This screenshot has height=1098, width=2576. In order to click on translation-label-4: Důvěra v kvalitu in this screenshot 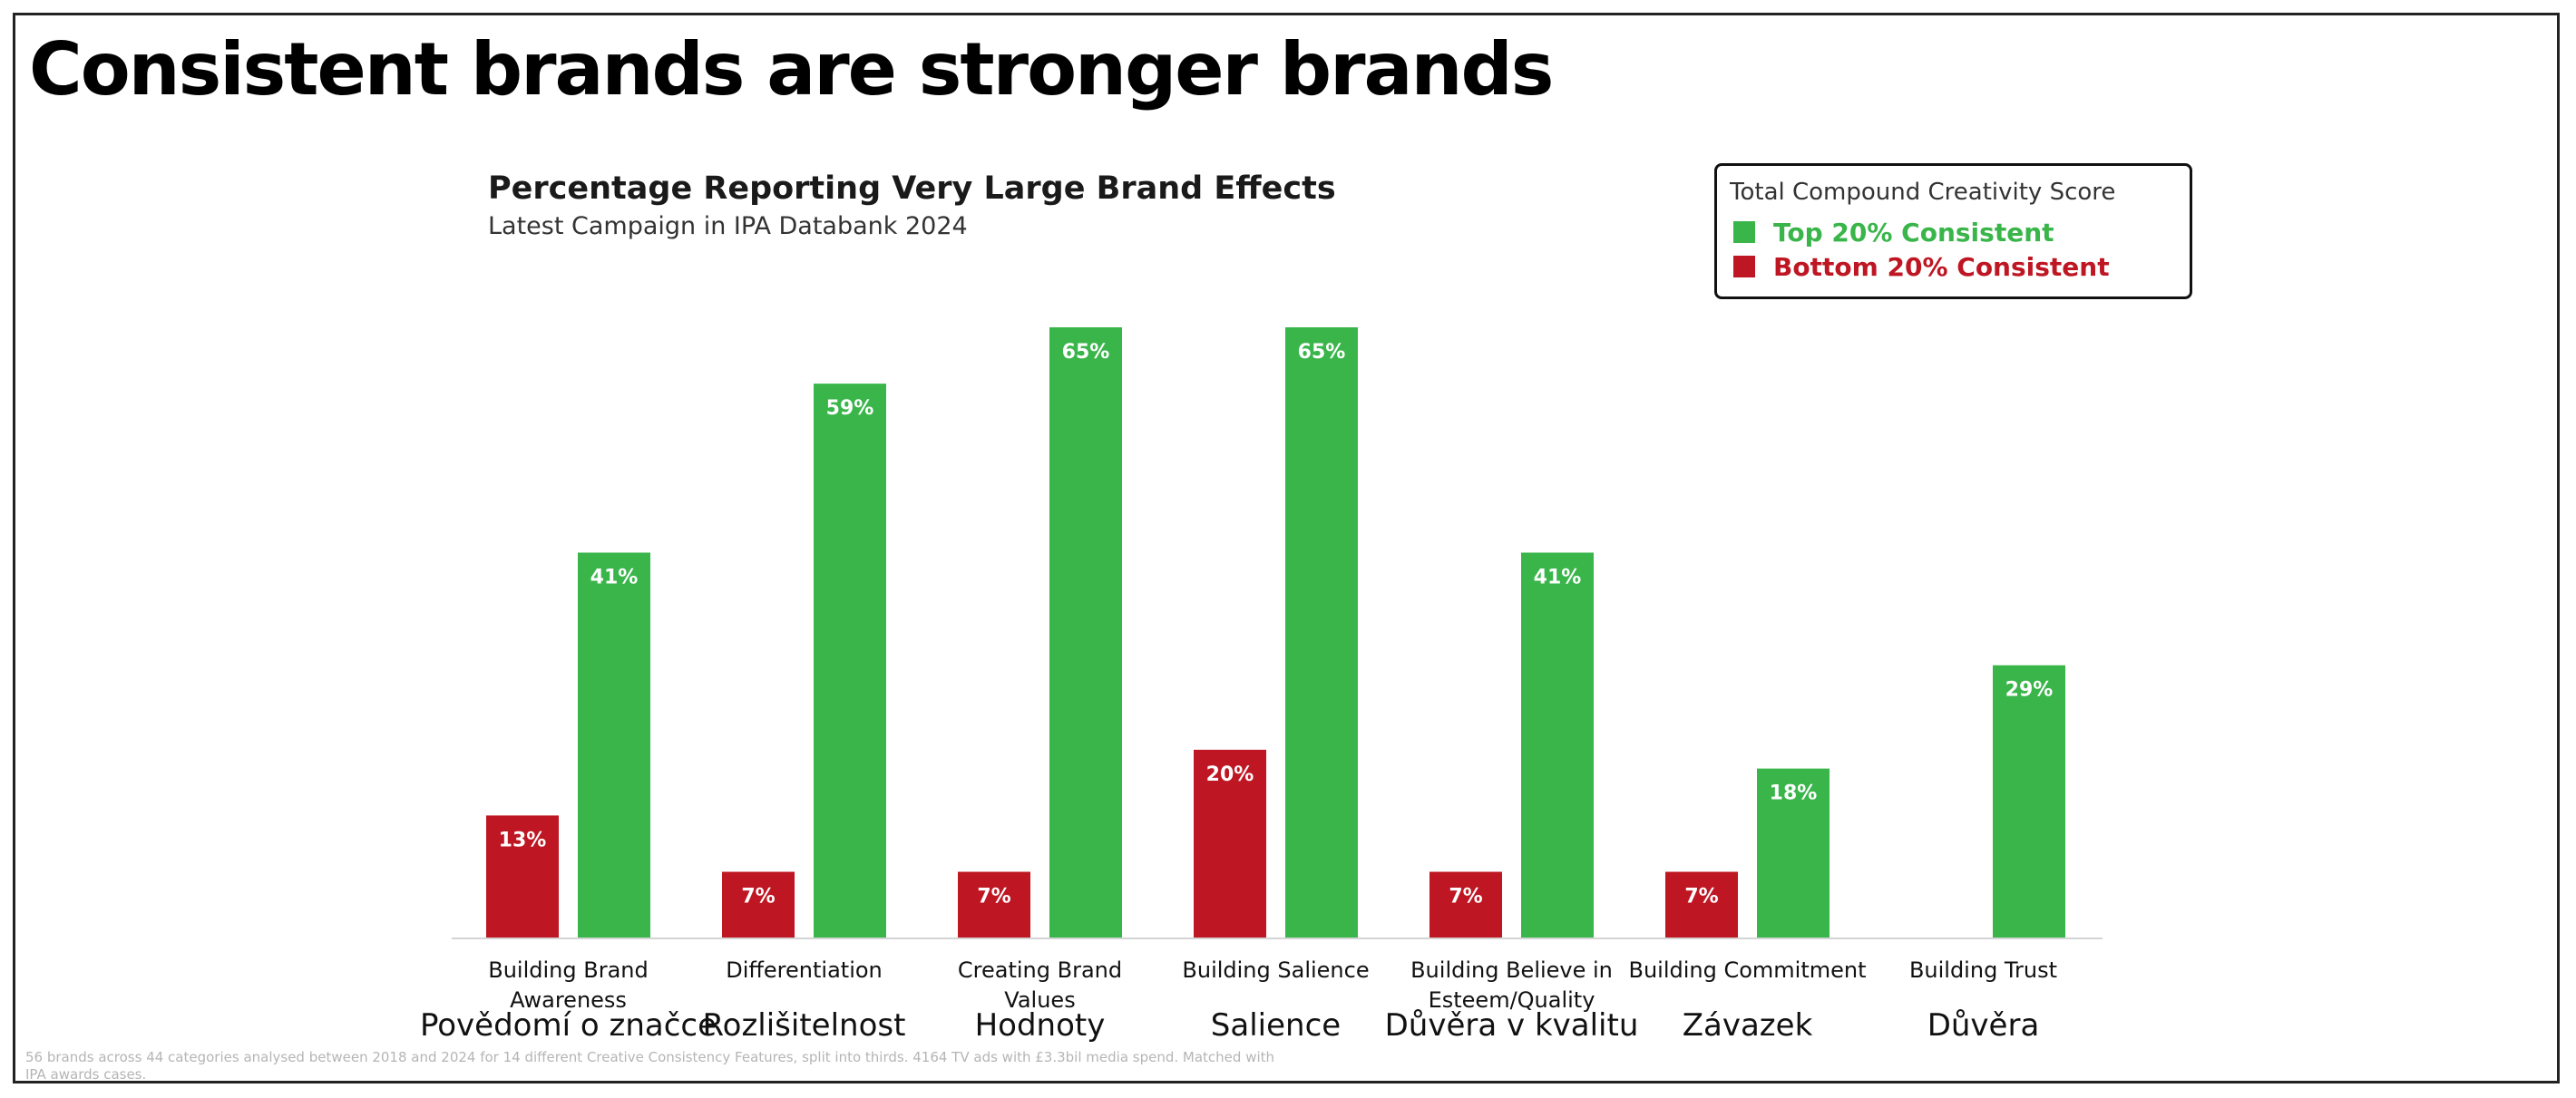, I will do `click(1512, 1025)`.